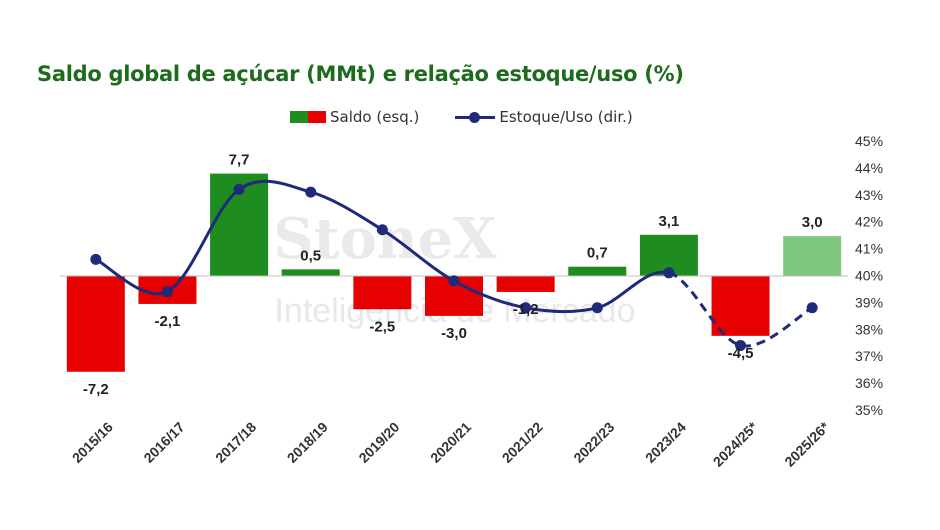  I want to click on legend-label-estoque: Estoque/Uso (dir.), so click(566, 117).